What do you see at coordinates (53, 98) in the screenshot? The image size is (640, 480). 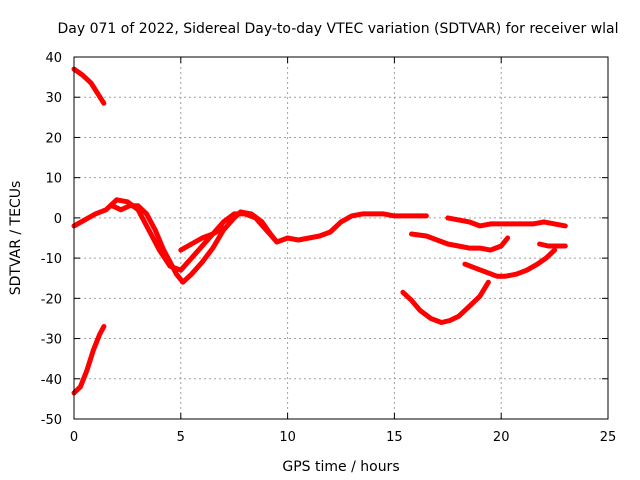 I see `y-tick-label: 30` at bounding box center [53, 98].